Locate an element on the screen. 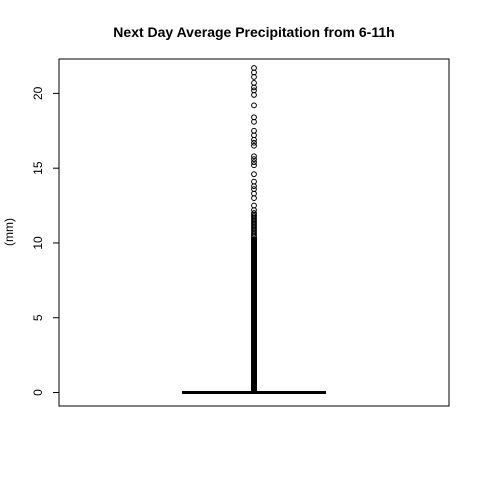 The height and width of the screenshot is (480, 480). y-axis-label: (mm) is located at coordinates (9, 232).